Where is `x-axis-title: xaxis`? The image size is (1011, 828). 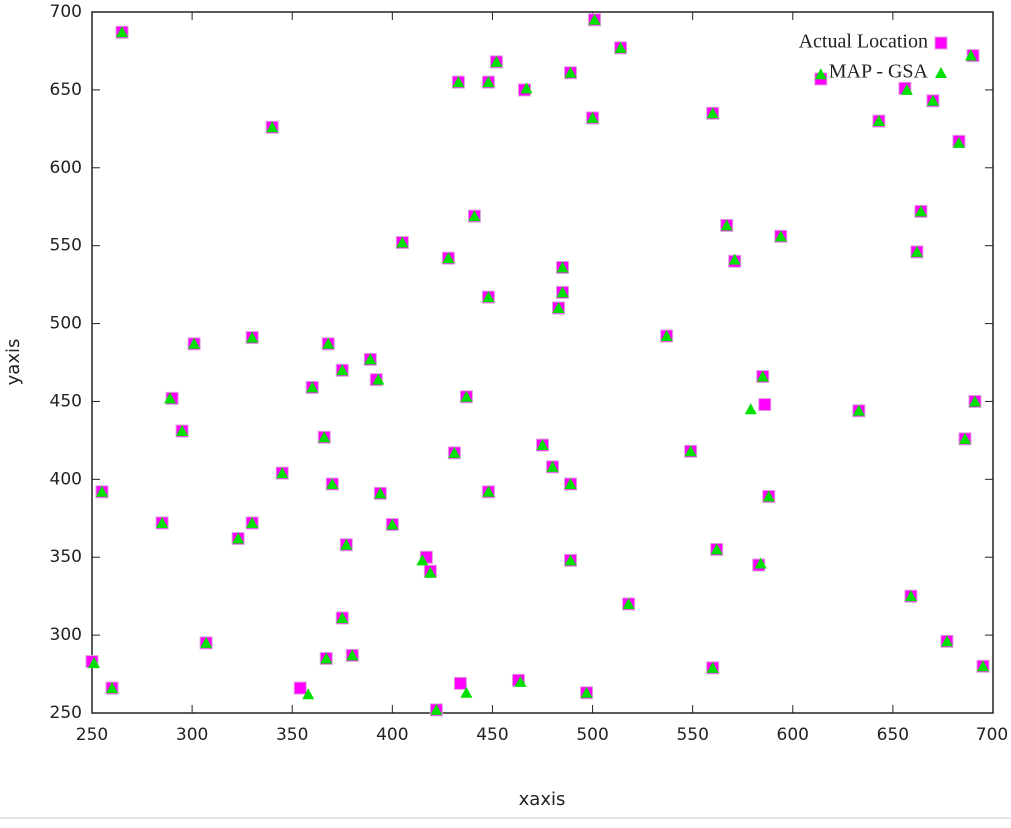
x-axis-title: xaxis is located at coordinates (542, 799).